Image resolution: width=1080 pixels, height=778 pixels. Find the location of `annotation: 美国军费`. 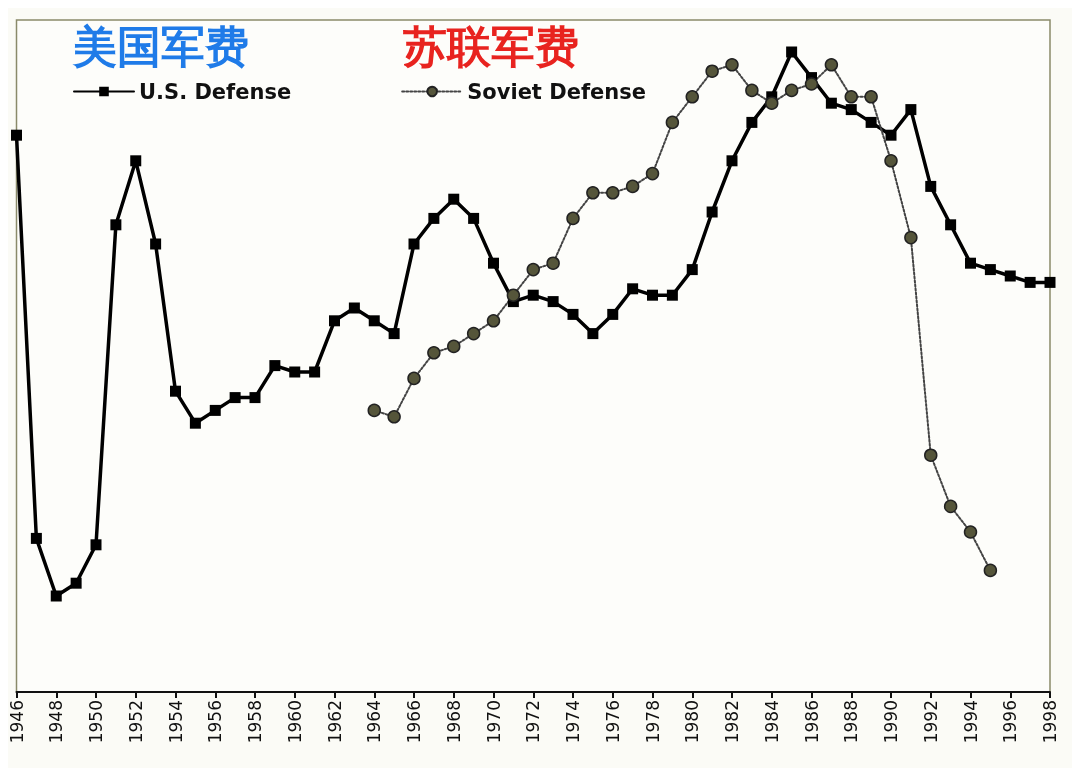

annotation: 美国军费 is located at coordinates (160, 46).